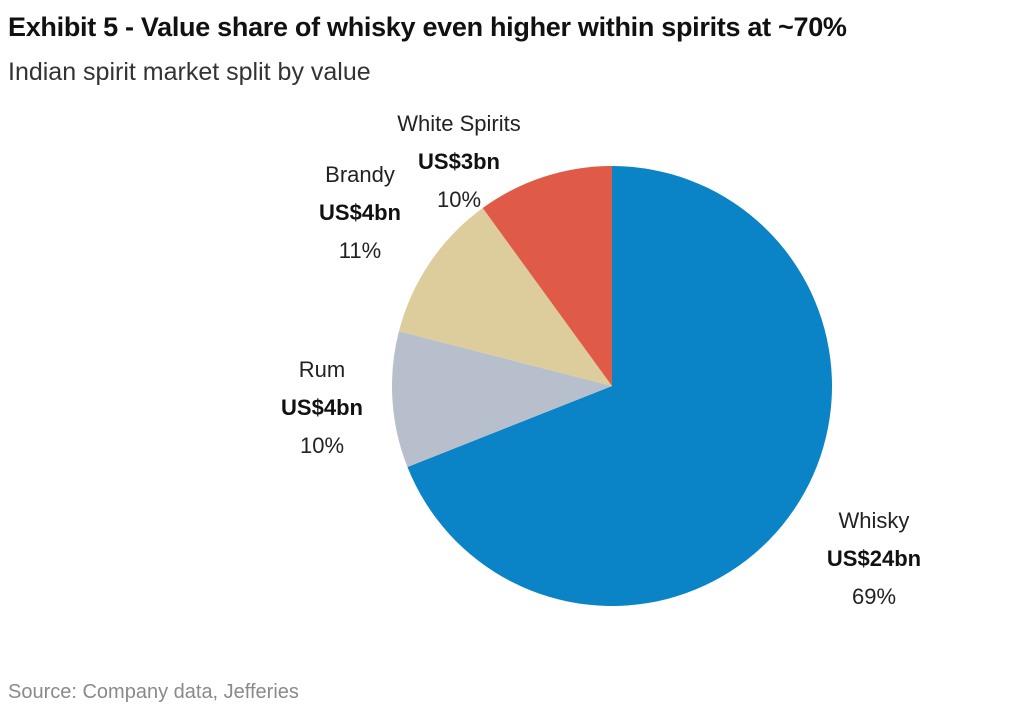 This screenshot has width=1026, height=713. What do you see at coordinates (459, 199) in the screenshot?
I see `data-label-percent-white-spirits: 10%` at bounding box center [459, 199].